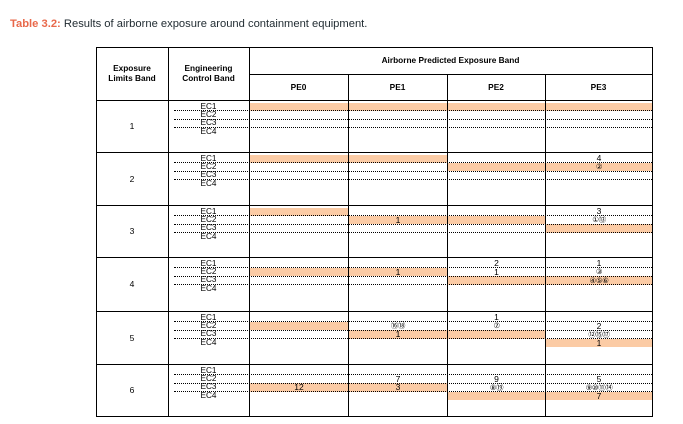  What do you see at coordinates (496, 263) in the screenshot?
I see `value-cell: 2` at bounding box center [496, 263].